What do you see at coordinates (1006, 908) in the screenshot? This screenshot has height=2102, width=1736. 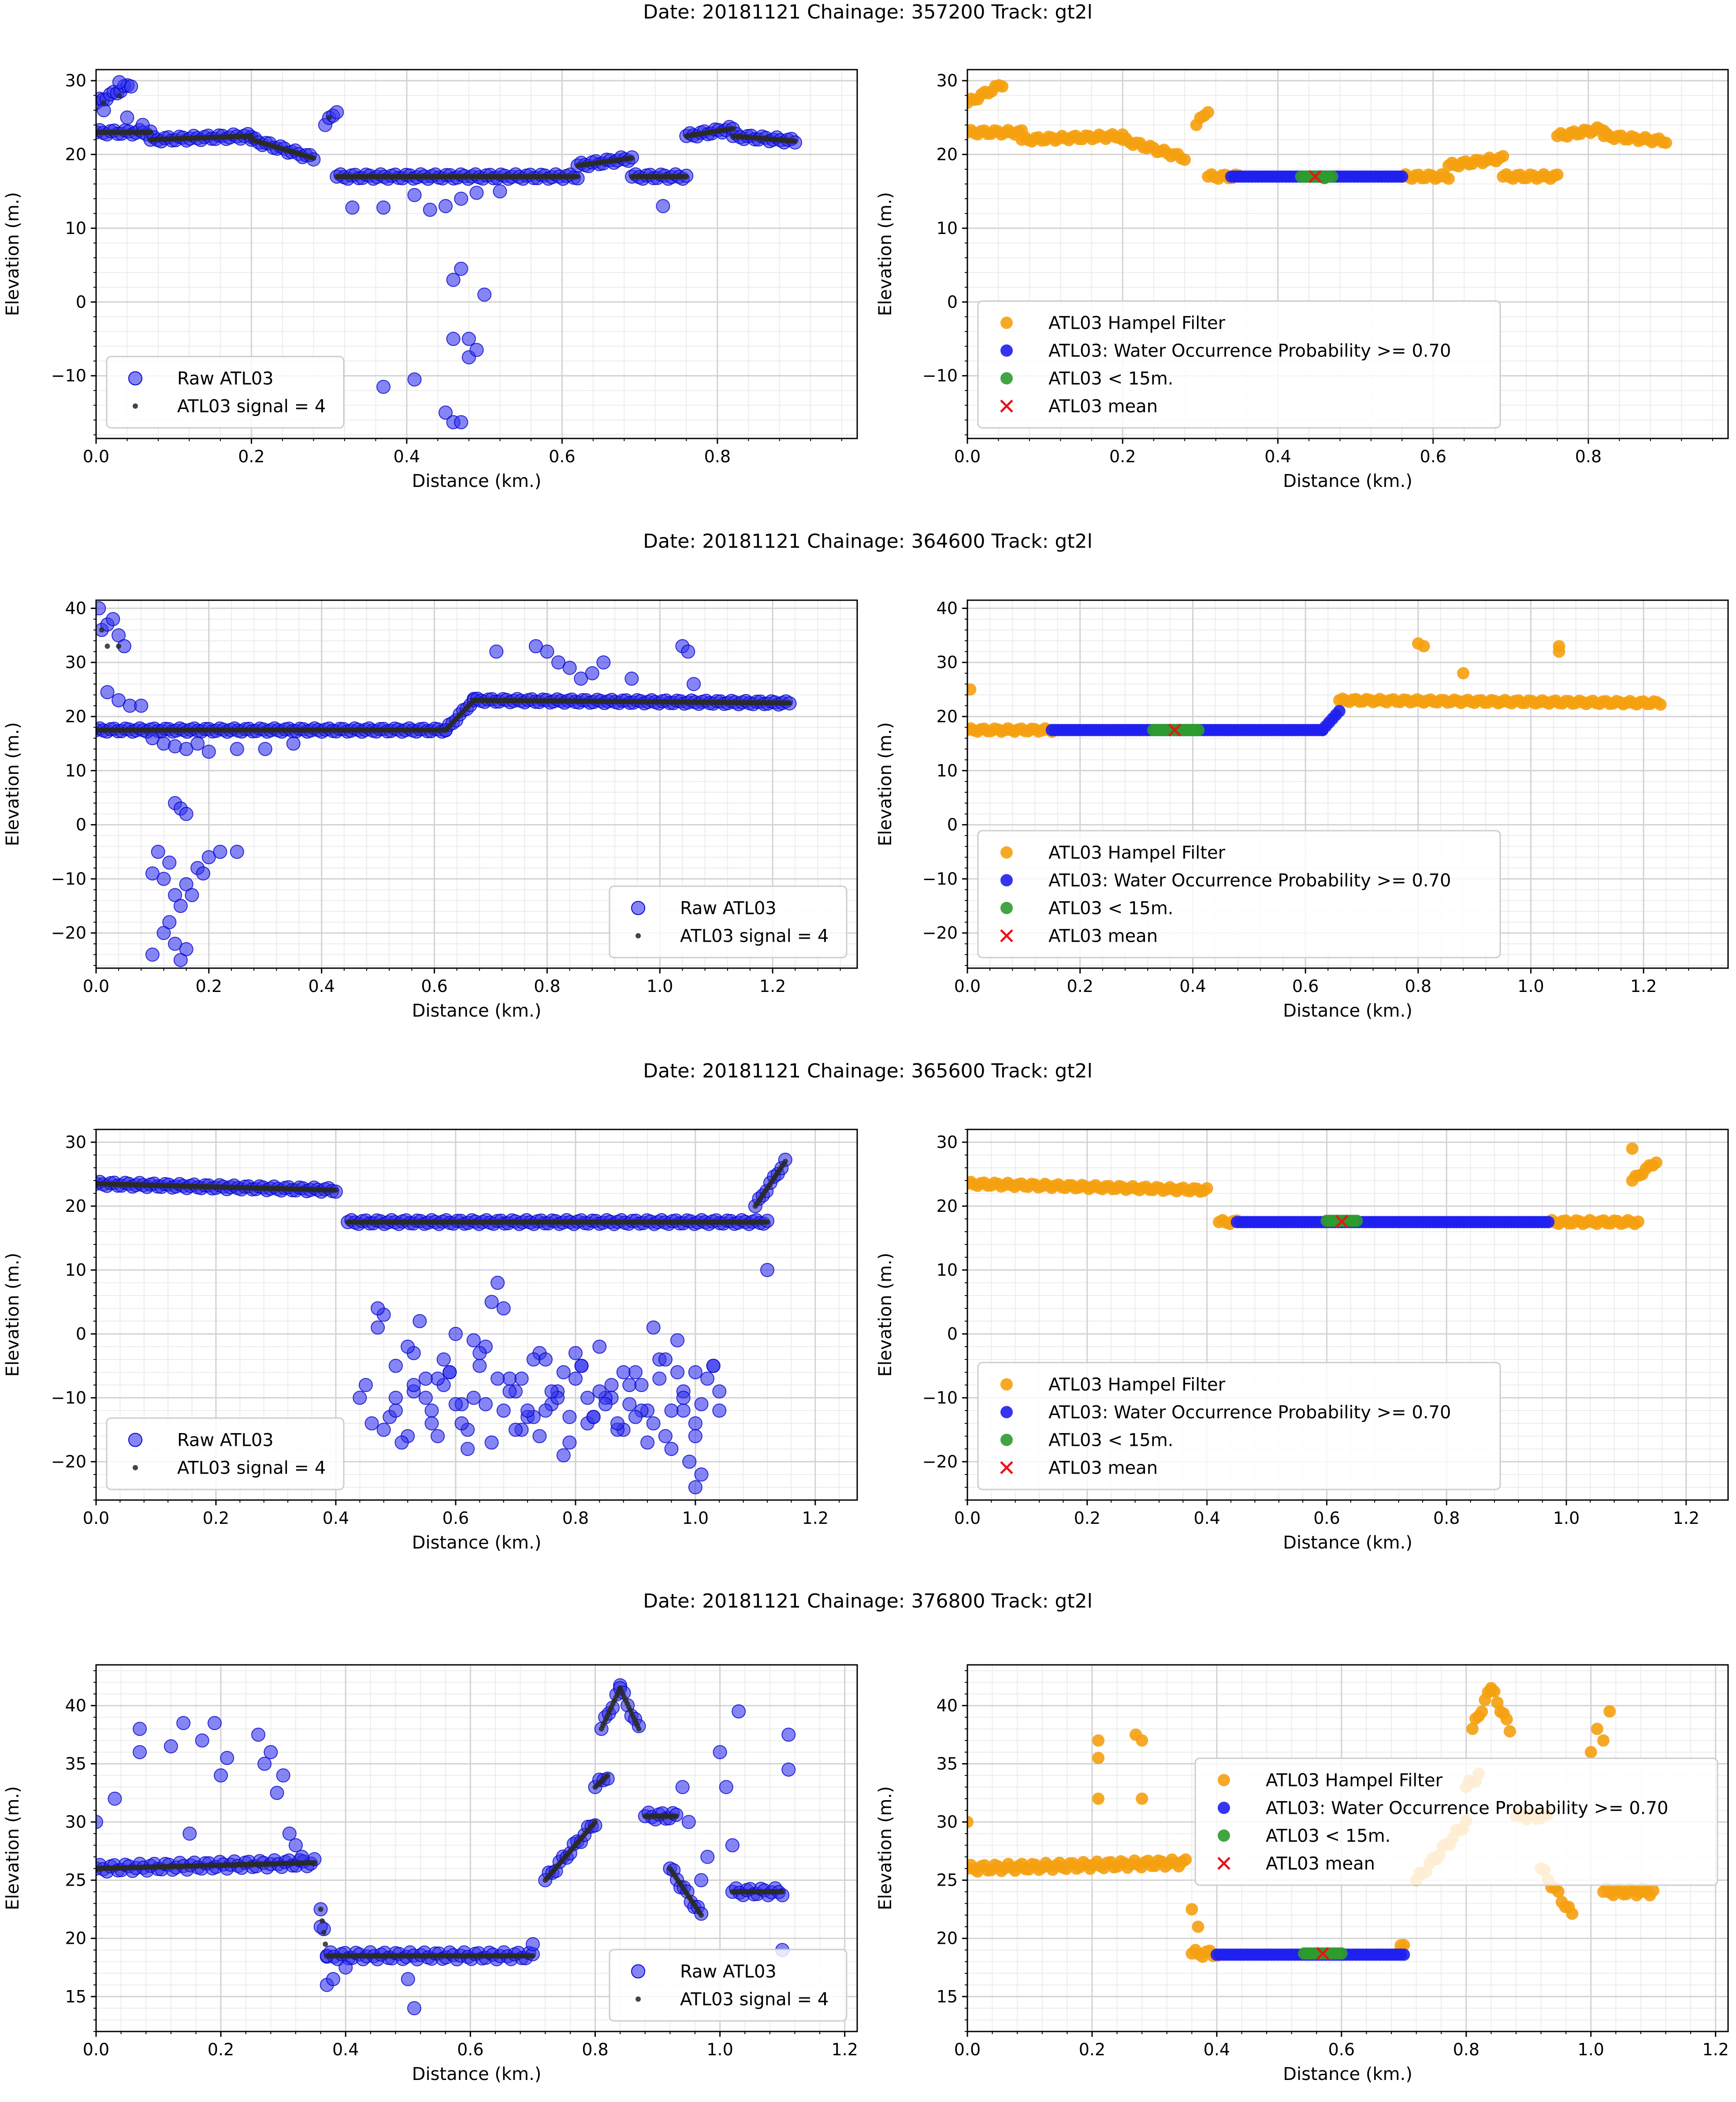 I see `legend-marker-lt15` at bounding box center [1006, 908].